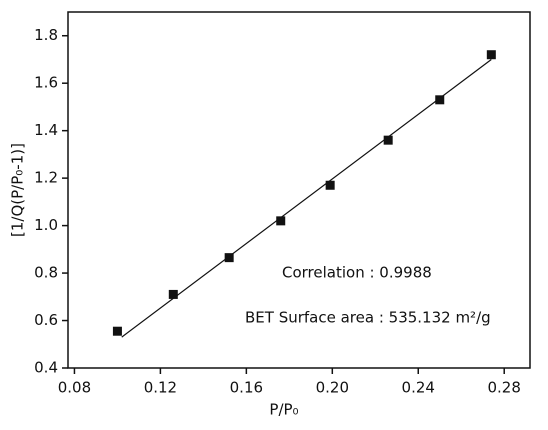 This screenshot has height=430, width=548. I want to click on x-axis-label: P/P₀, so click(283, 410).